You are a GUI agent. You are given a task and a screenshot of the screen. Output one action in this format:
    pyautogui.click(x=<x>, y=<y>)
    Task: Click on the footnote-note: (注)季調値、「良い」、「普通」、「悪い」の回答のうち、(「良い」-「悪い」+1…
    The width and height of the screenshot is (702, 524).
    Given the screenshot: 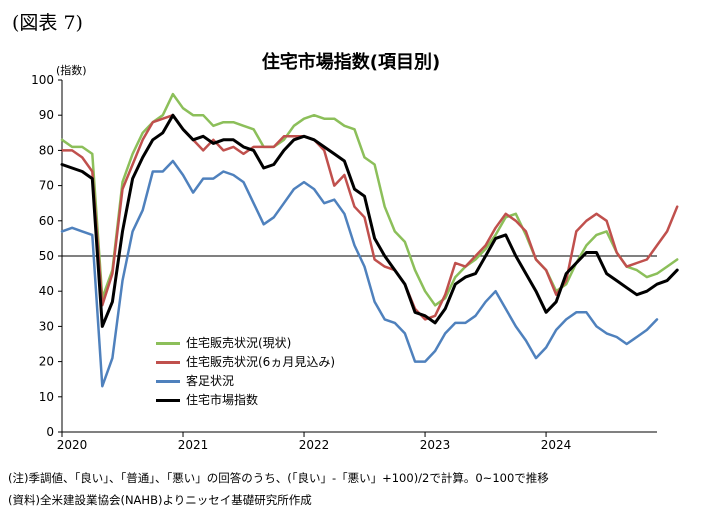 What is the action you would take?
    pyautogui.click(x=278, y=478)
    